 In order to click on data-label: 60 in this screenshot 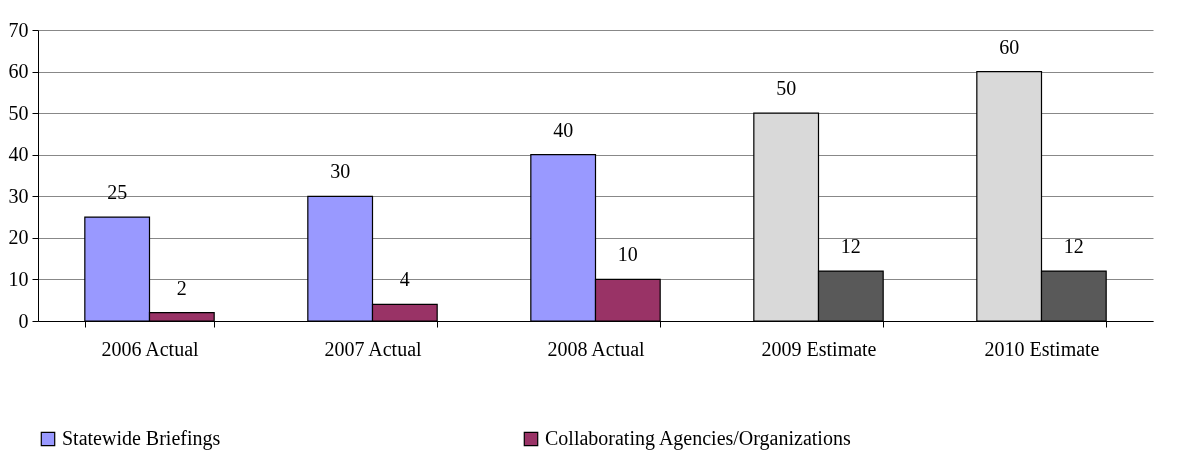, I will do `click(1009, 46)`.